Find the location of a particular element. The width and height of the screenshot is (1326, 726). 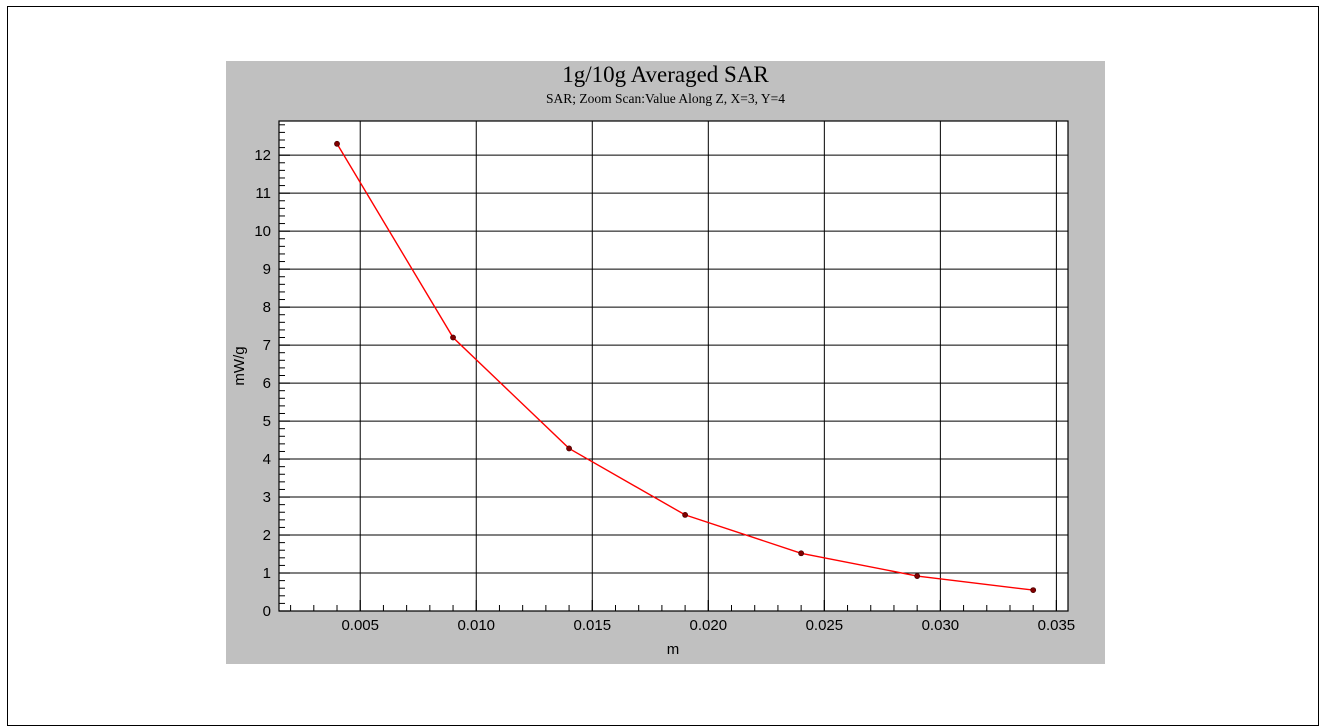

x-tick-label: 0.025 is located at coordinates (825, 625).